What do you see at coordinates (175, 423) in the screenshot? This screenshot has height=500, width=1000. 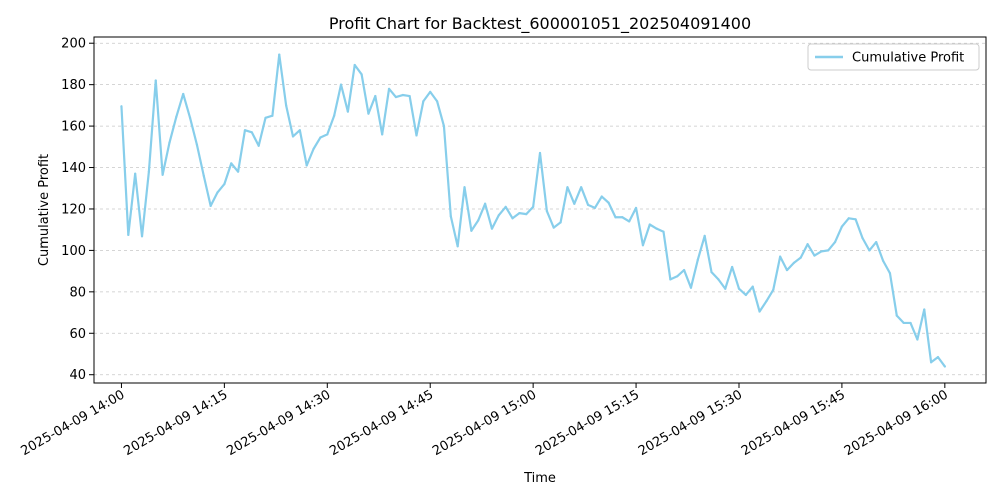 I see `x-tick-label: 2025-04-09 14:15` at bounding box center [175, 423].